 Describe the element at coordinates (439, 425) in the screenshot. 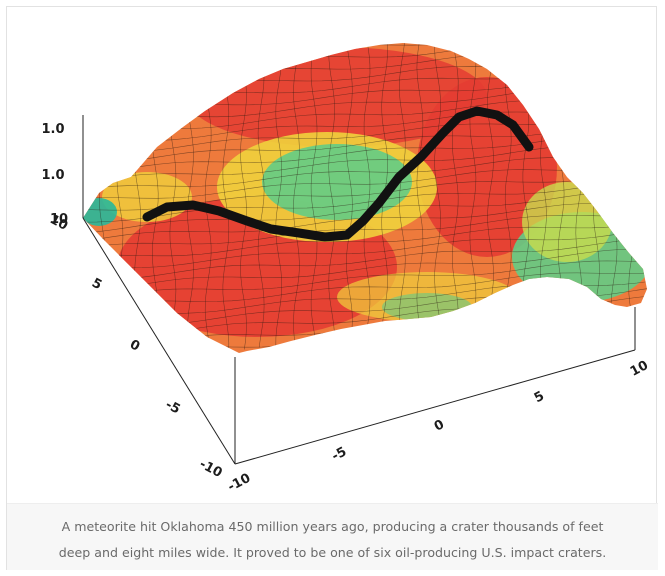

I see `x-tick-label-3: 0` at that location.